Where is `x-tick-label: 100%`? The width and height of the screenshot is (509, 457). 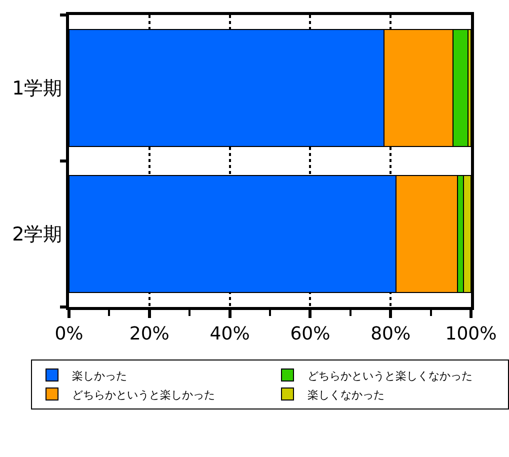
x-tick-label: 100% is located at coordinates (471, 334).